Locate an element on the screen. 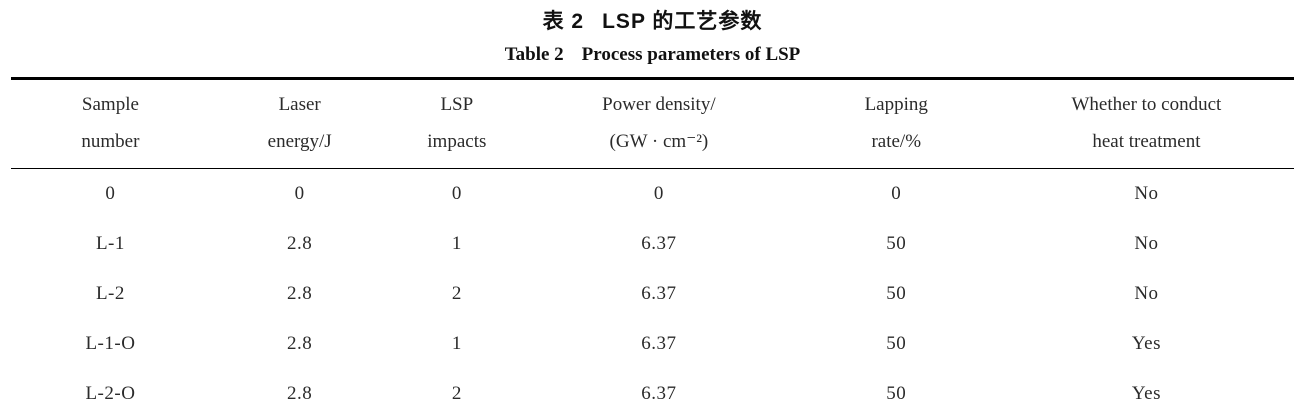 The width and height of the screenshot is (1305, 413). column-header-lapping-rate: Lapping rate/% is located at coordinates (896, 124).